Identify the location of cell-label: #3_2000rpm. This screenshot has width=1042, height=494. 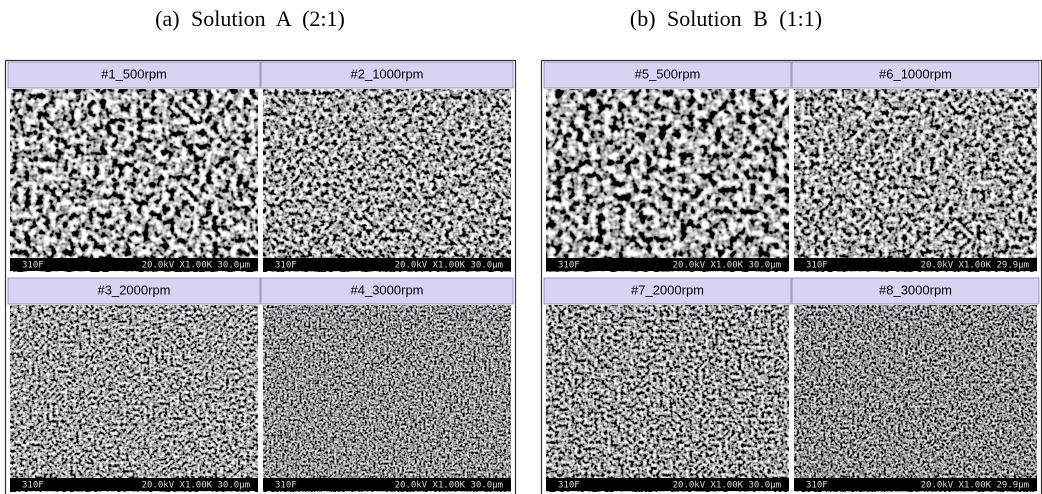
(134, 289).